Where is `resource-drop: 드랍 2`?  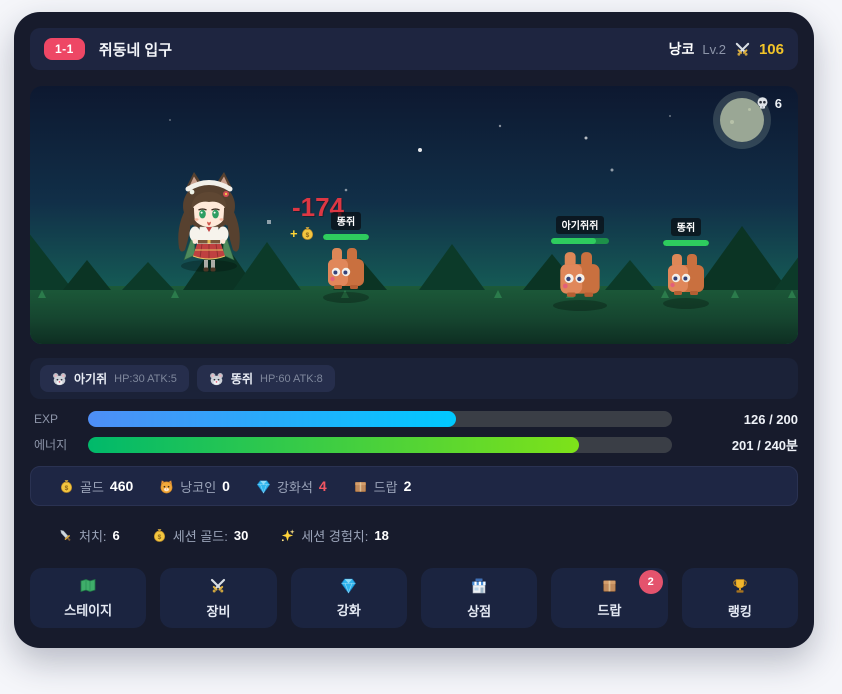
resource-drop: 드랍 2 is located at coordinates (382, 486).